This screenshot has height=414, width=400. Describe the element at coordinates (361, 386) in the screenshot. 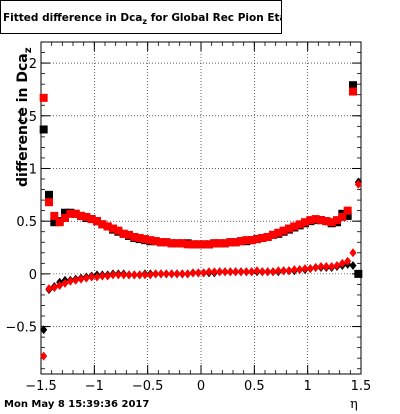

I see `x-tick-label: 1.5` at that location.